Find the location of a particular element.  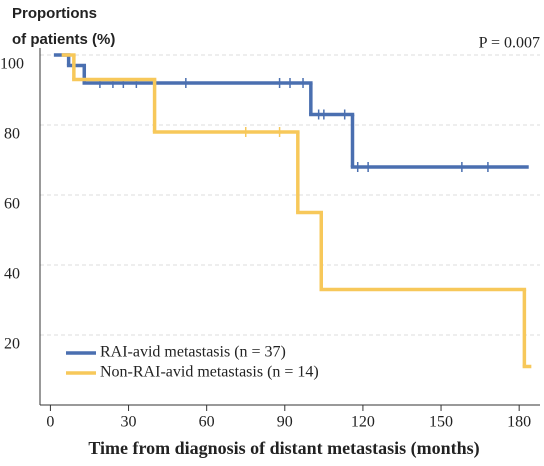

y-axis-label: Proportions is located at coordinates (54, 13).